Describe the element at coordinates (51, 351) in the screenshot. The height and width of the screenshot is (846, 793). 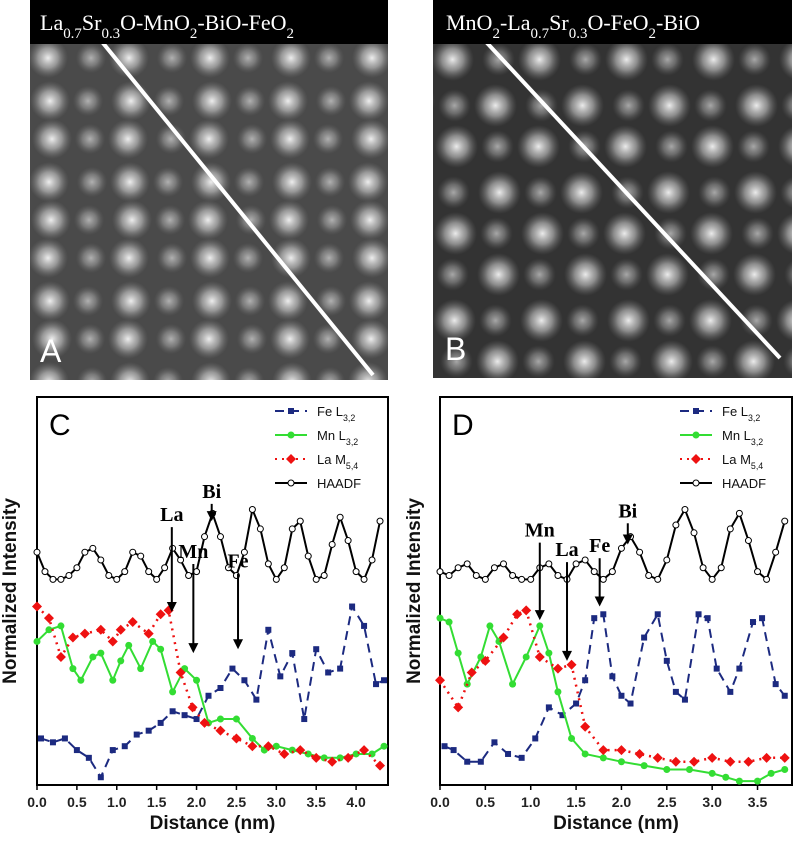
I see `panel-label: A` at that location.